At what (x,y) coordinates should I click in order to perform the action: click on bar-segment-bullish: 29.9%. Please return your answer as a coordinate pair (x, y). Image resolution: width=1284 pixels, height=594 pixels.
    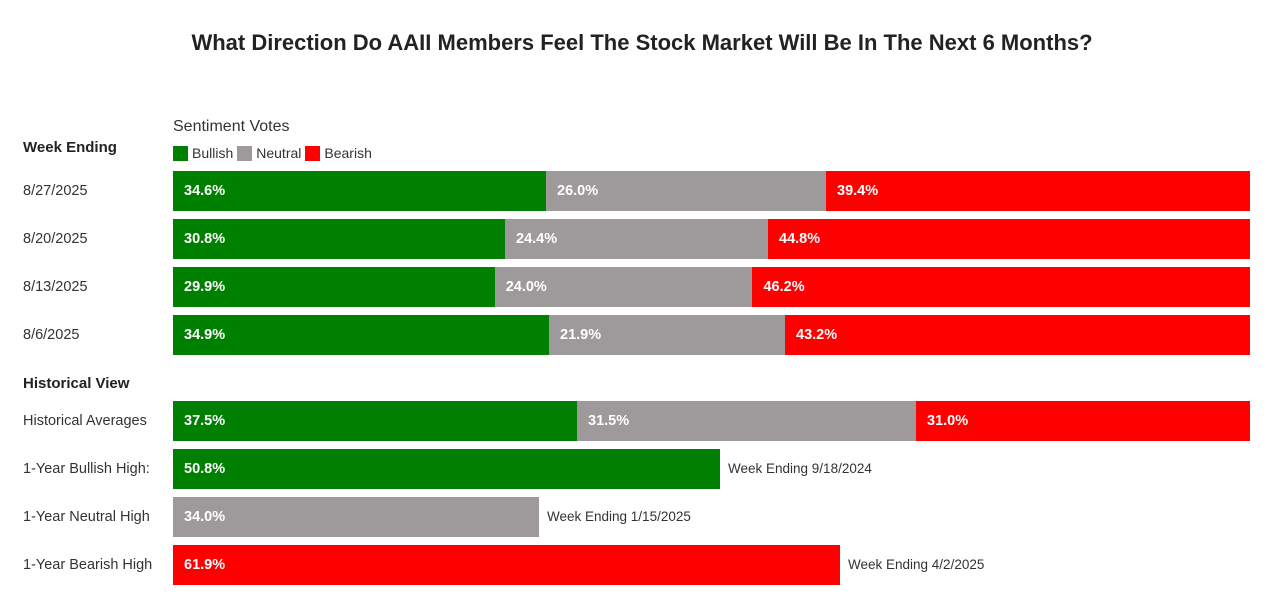
    Looking at the image, I should click on (334, 287).